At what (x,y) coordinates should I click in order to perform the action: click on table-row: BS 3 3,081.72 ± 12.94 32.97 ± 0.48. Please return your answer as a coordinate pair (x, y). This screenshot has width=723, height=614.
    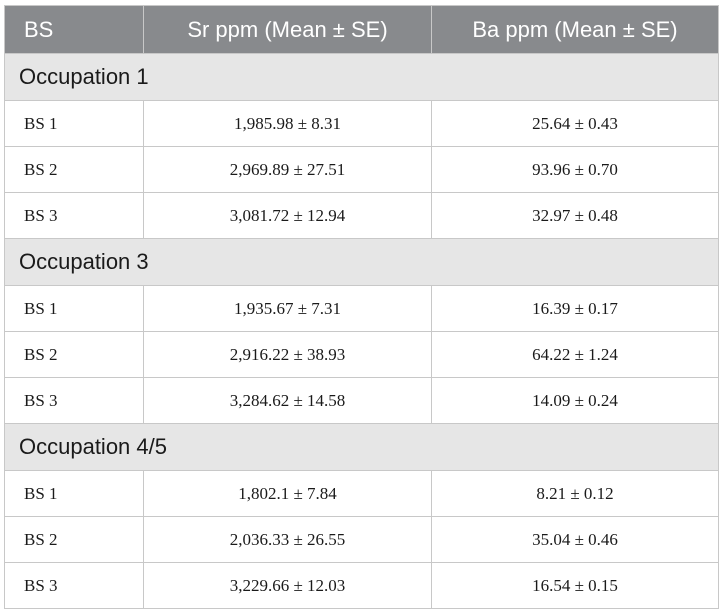
    Looking at the image, I should click on (361, 215).